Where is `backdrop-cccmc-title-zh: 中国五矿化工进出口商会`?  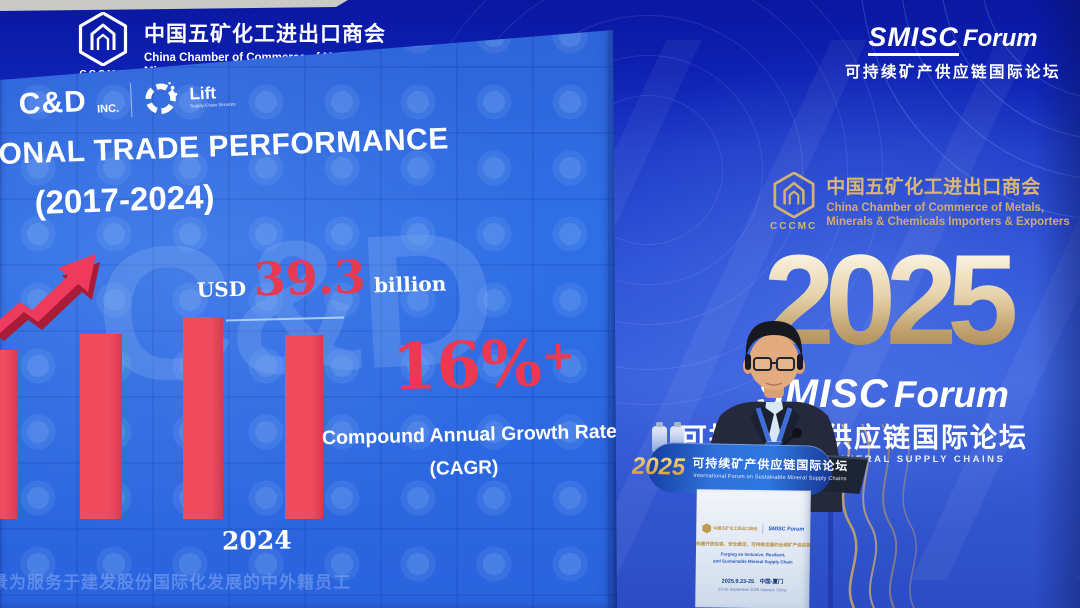
backdrop-cccmc-title-zh: 中国五矿化工进出口商会 is located at coordinates (933, 187).